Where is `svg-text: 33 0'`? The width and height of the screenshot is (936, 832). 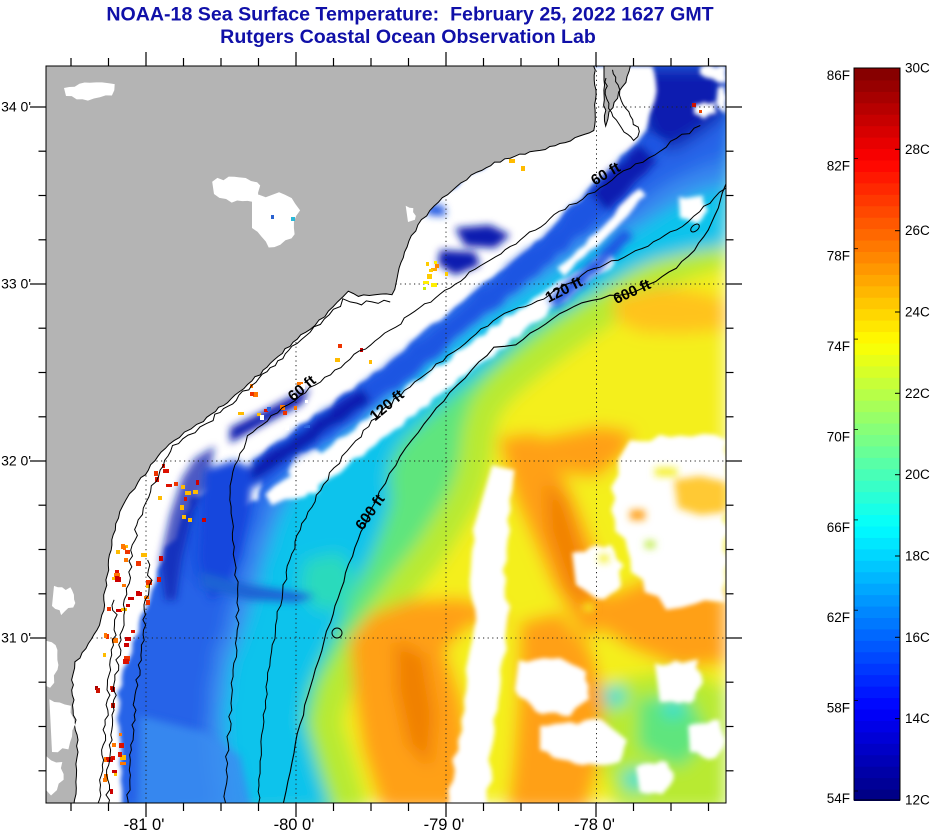 svg-text: 33 0' is located at coordinates (16, 284).